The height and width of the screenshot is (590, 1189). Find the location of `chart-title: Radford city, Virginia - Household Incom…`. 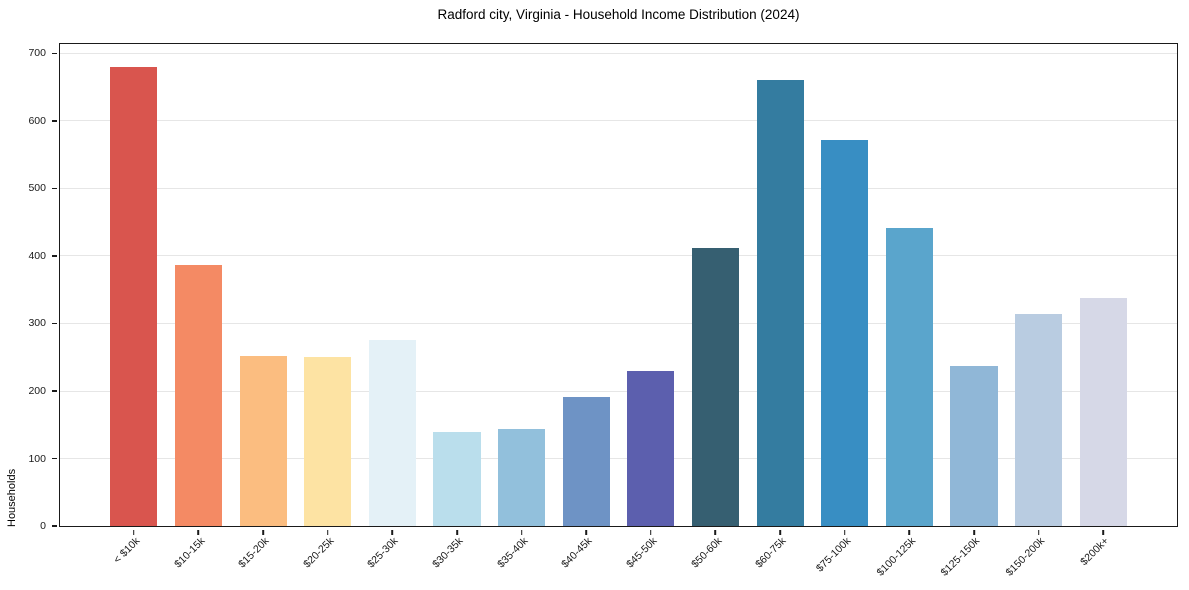

chart-title: Radford city, Virginia - Household Incom… is located at coordinates (618, 14).